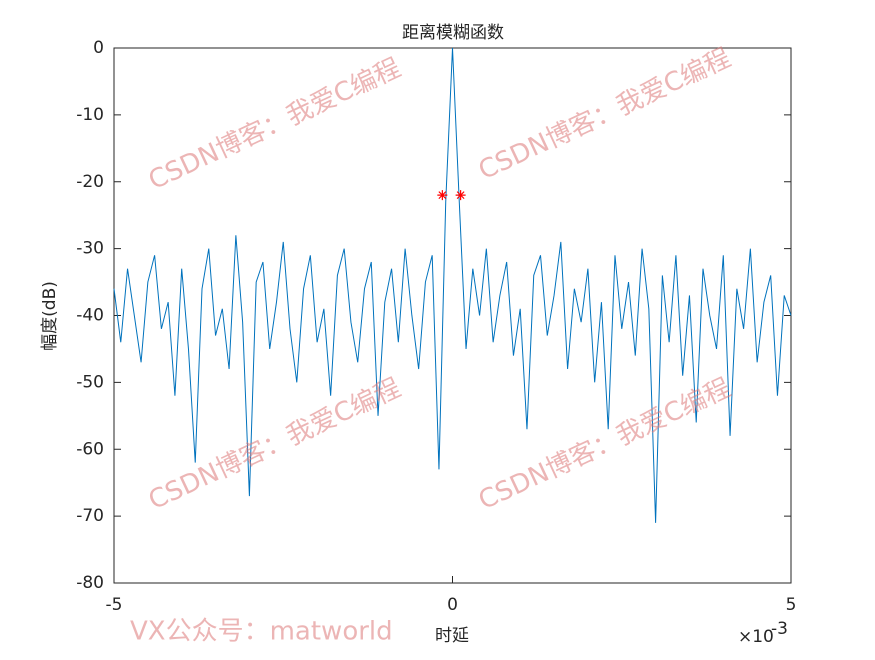 The height and width of the screenshot is (660, 875). What do you see at coordinates (779, 629) in the screenshot?
I see `x-multiplier-exponent: -3` at bounding box center [779, 629].